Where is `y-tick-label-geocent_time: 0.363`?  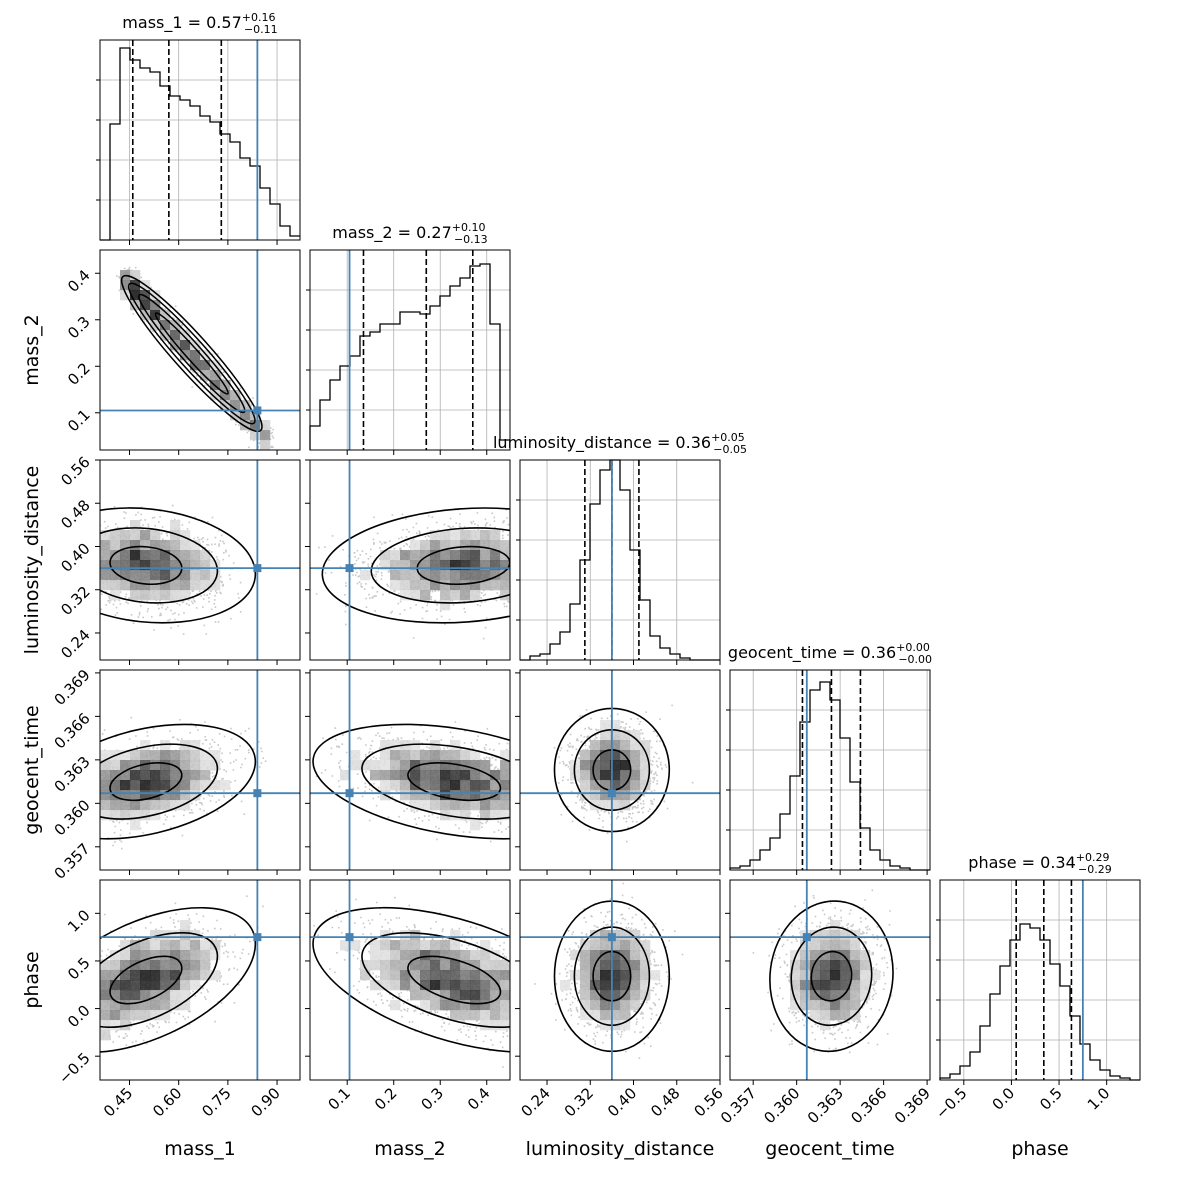 y-tick-label-geocent_time: 0.363 is located at coordinates (72, 774).